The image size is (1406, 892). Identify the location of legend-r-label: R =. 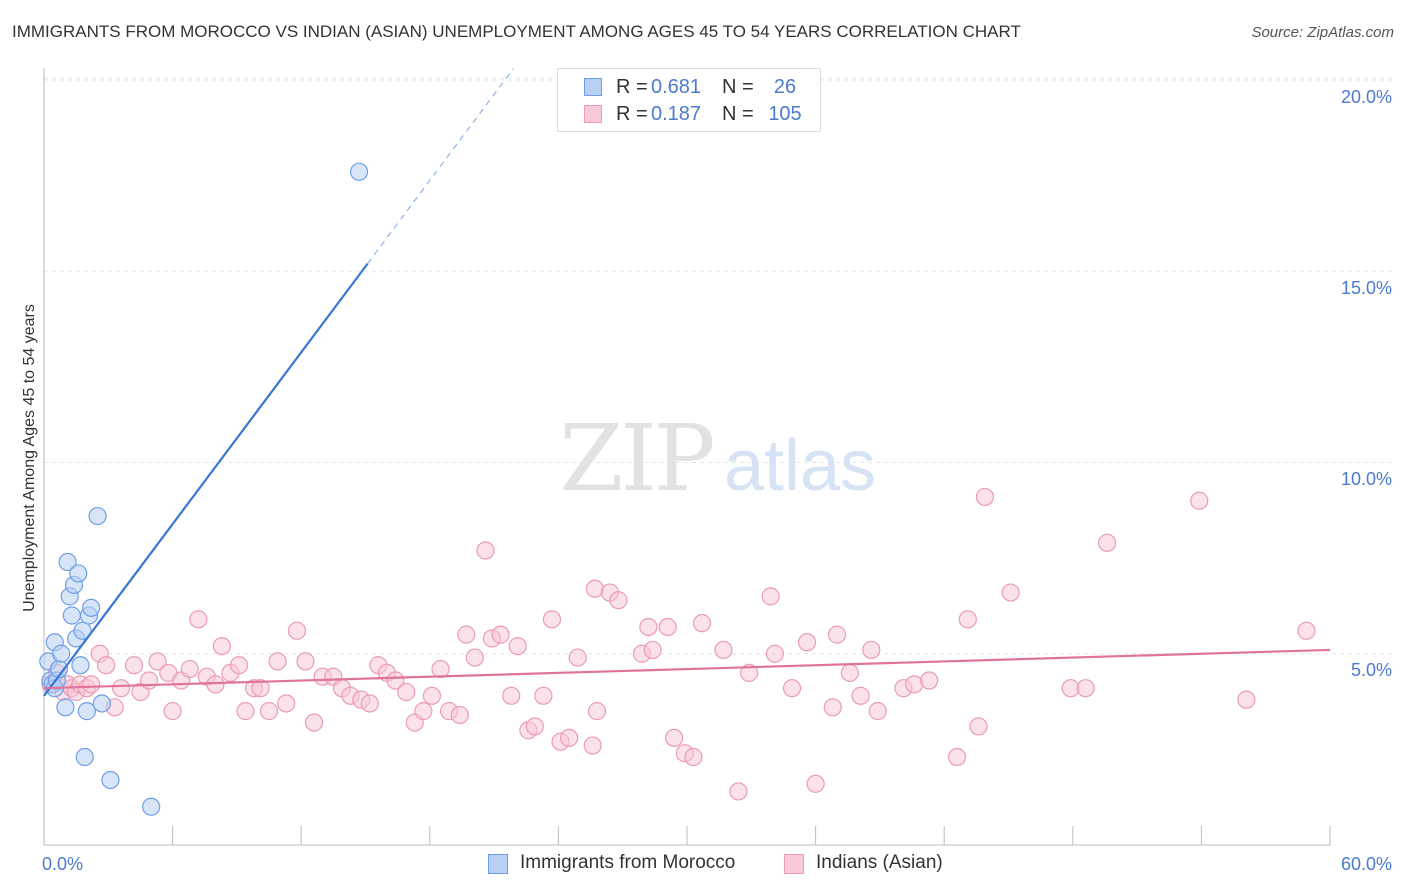
(632, 114).